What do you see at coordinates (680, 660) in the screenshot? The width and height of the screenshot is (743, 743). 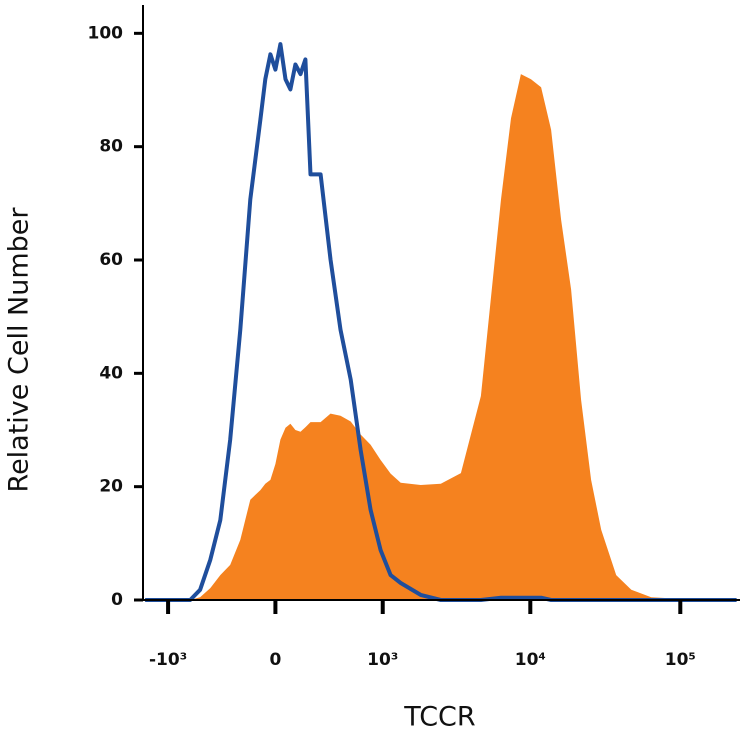 I see `x-tick-label: 10⁵` at bounding box center [680, 660].